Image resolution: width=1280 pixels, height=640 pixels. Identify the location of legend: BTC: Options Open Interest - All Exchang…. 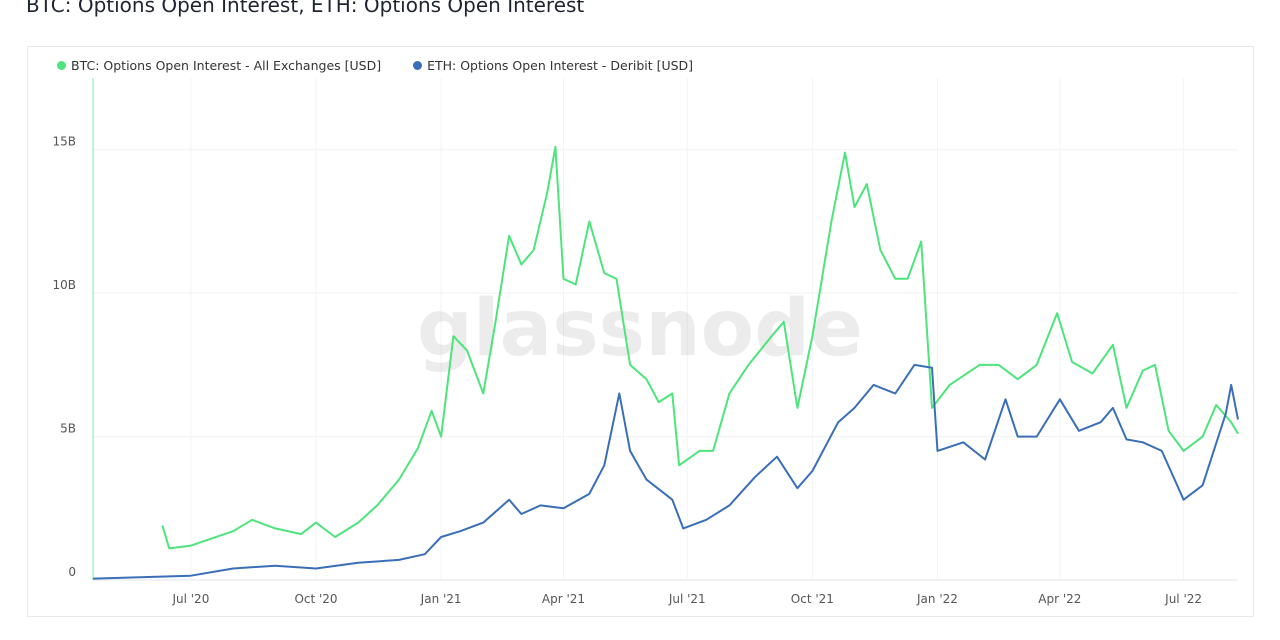
(375, 65).